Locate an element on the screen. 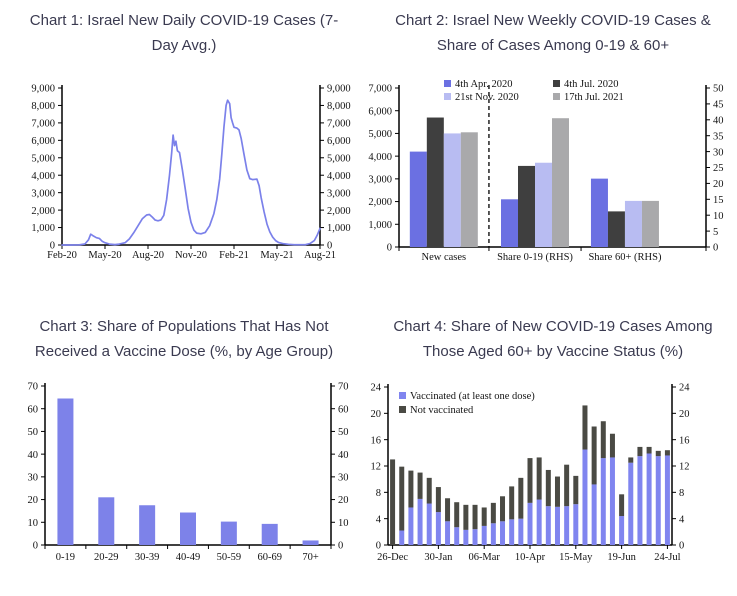 The image size is (737, 596). svg-text: 19-Jun is located at coordinates (621, 557).